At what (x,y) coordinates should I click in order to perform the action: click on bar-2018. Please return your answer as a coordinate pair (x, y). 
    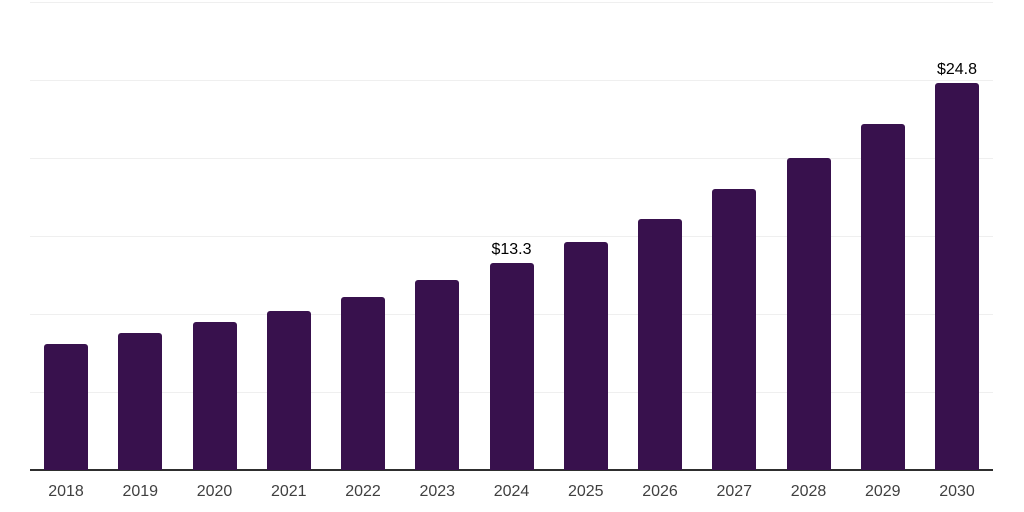
    Looking at the image, I should click on (66, 407).